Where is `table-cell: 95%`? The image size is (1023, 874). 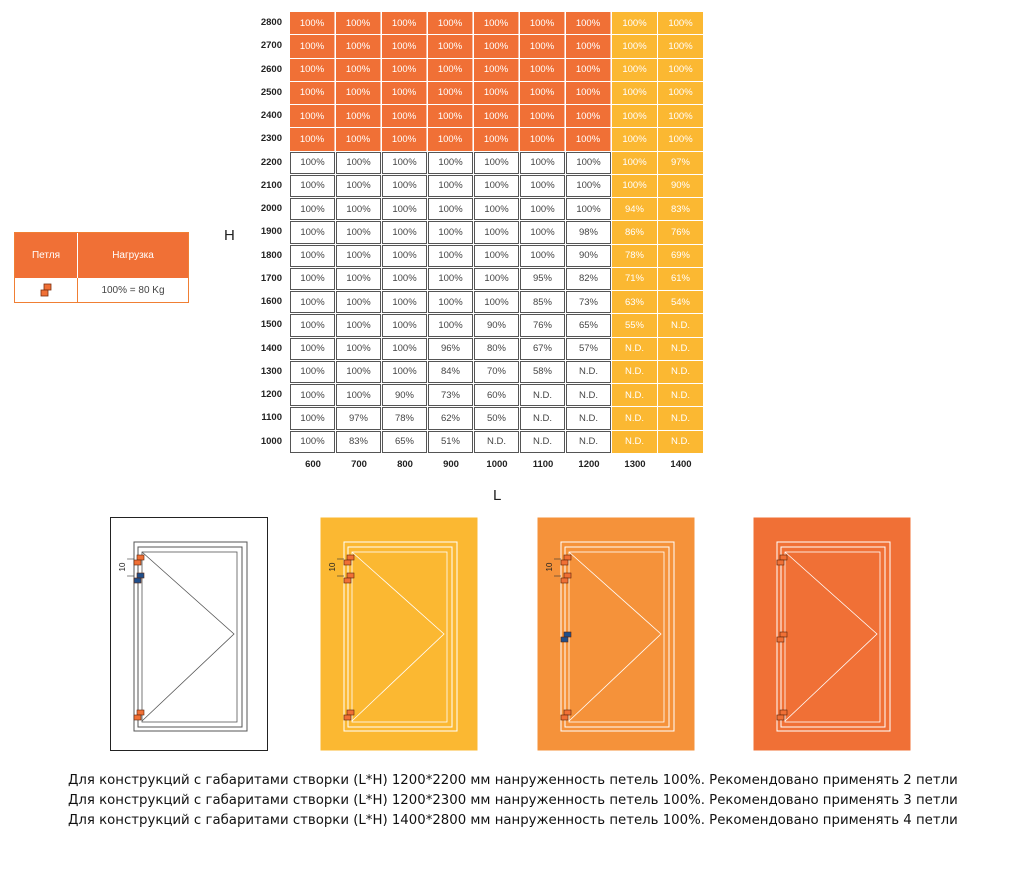
table-cell: 95% is located at coordinates (542, 278).